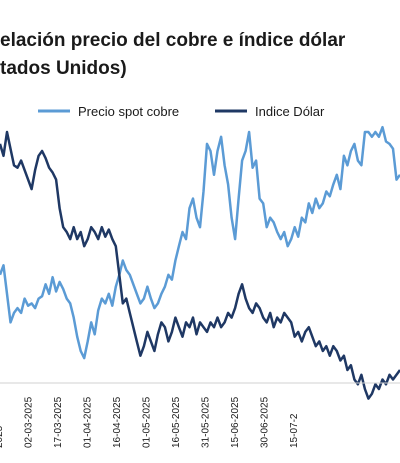  I want to click on x-tick-label: 30-06-2025, so click(265, 422).